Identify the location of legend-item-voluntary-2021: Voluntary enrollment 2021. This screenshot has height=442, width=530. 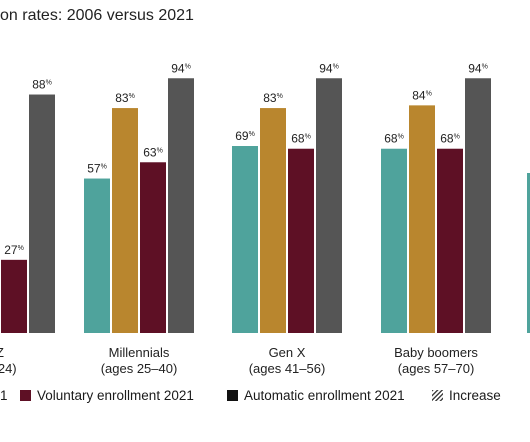
(107, 395).